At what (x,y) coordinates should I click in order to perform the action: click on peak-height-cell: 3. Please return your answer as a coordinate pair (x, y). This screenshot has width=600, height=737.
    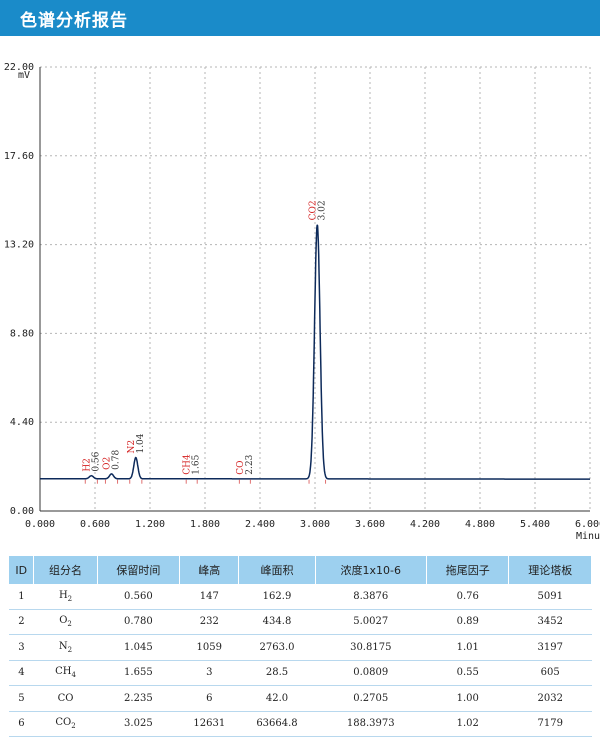
    Looking at the image, I should click on (209, 673).